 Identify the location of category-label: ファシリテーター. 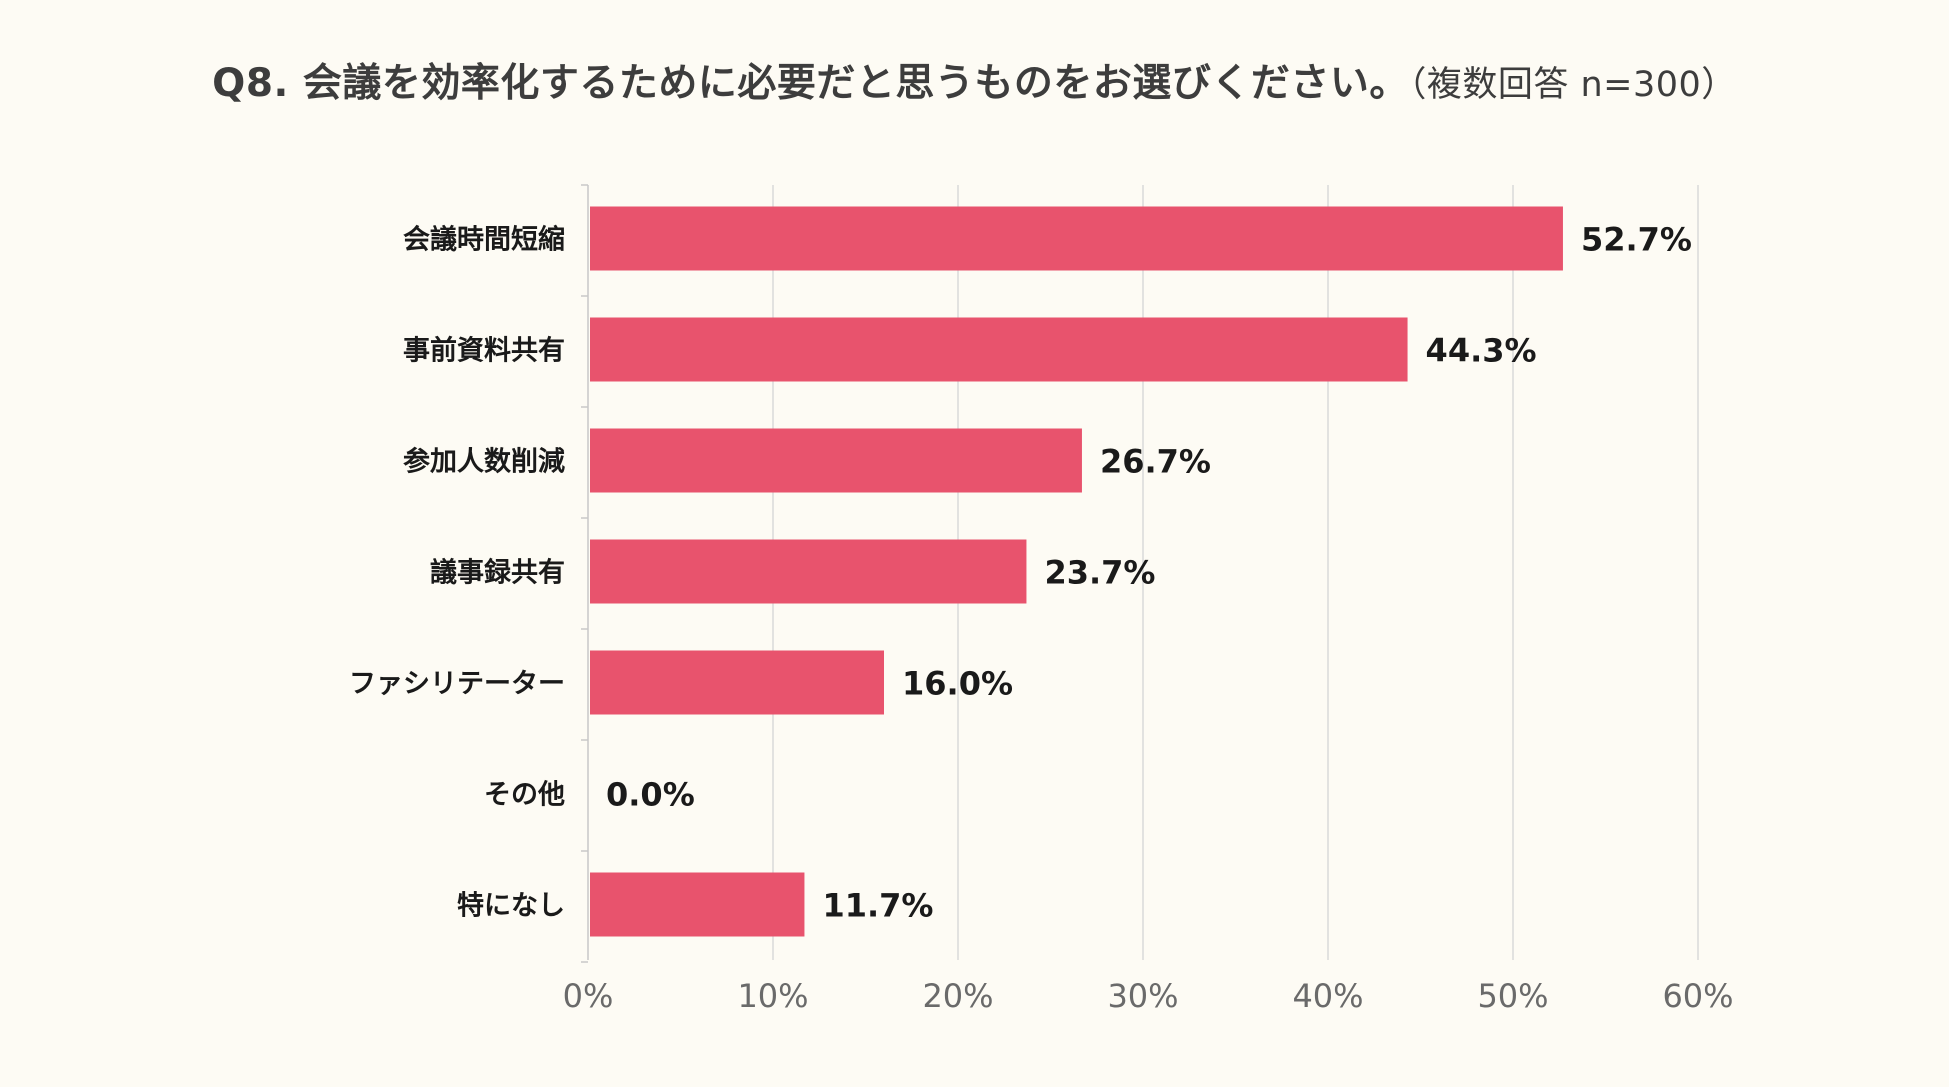
(457, 684).